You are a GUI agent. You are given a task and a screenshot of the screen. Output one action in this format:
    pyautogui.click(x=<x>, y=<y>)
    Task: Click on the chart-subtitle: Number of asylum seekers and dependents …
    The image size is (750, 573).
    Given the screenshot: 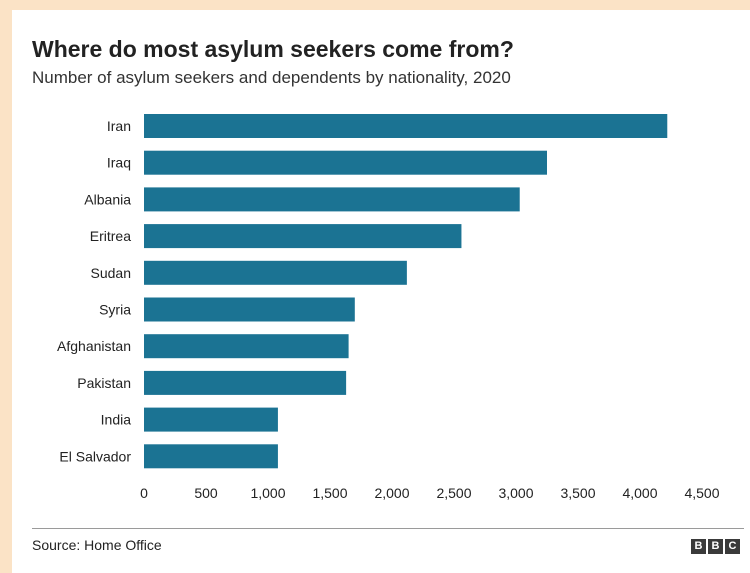 What is the action you would take?
    pyautogui.click(x=271, y=77)
    